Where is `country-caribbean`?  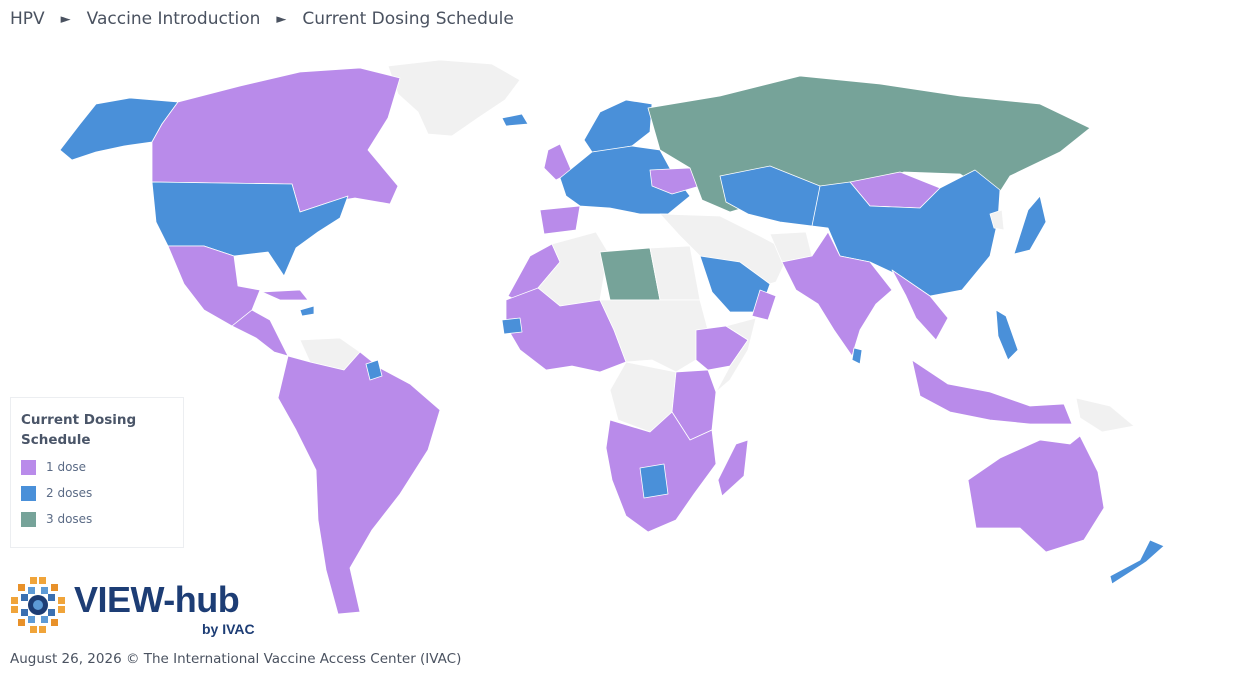
country-caribbean is located at coordinates (307, 311).